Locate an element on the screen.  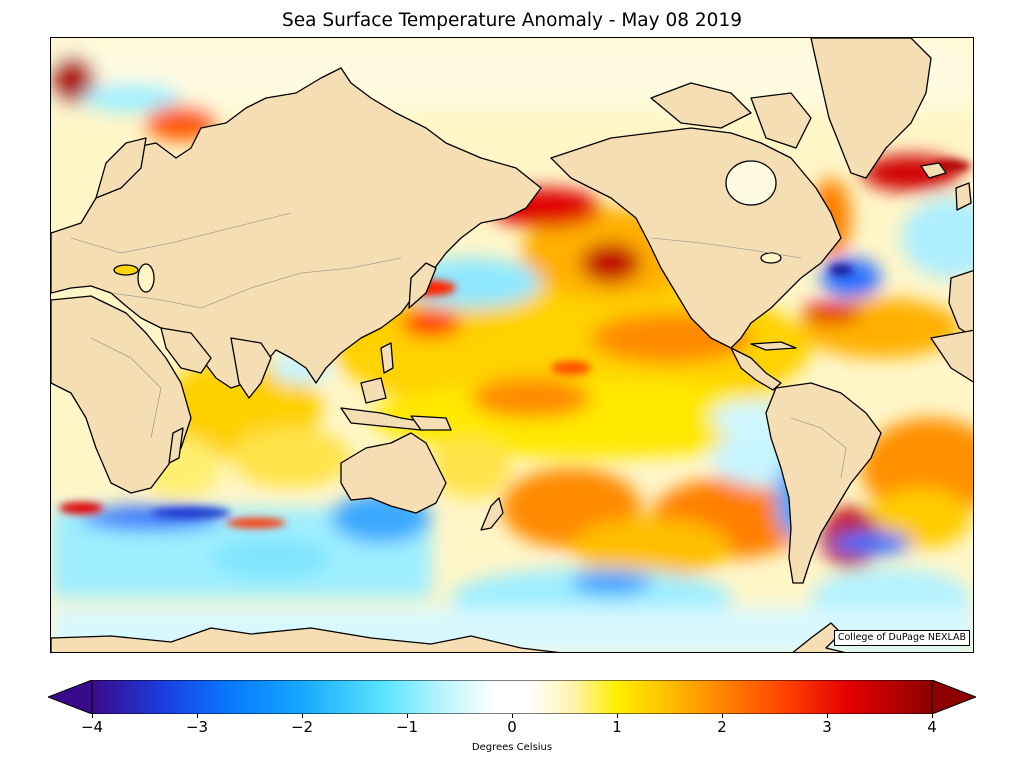
arabia-land is located at coordinates (186, 350).